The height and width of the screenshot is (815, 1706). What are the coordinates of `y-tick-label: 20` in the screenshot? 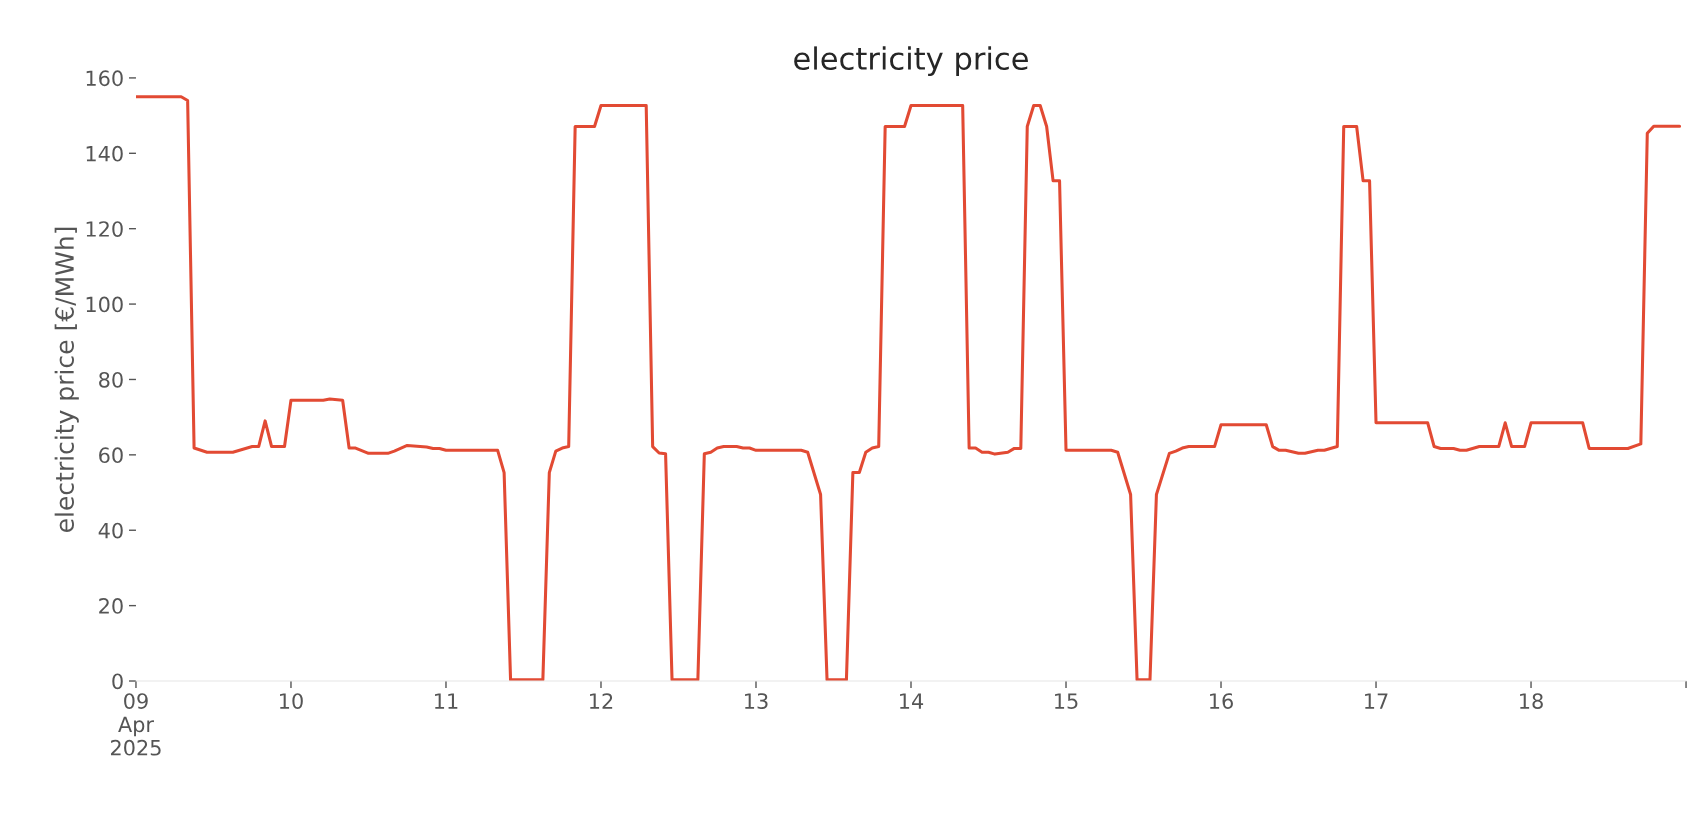 It's located at (111, 606).